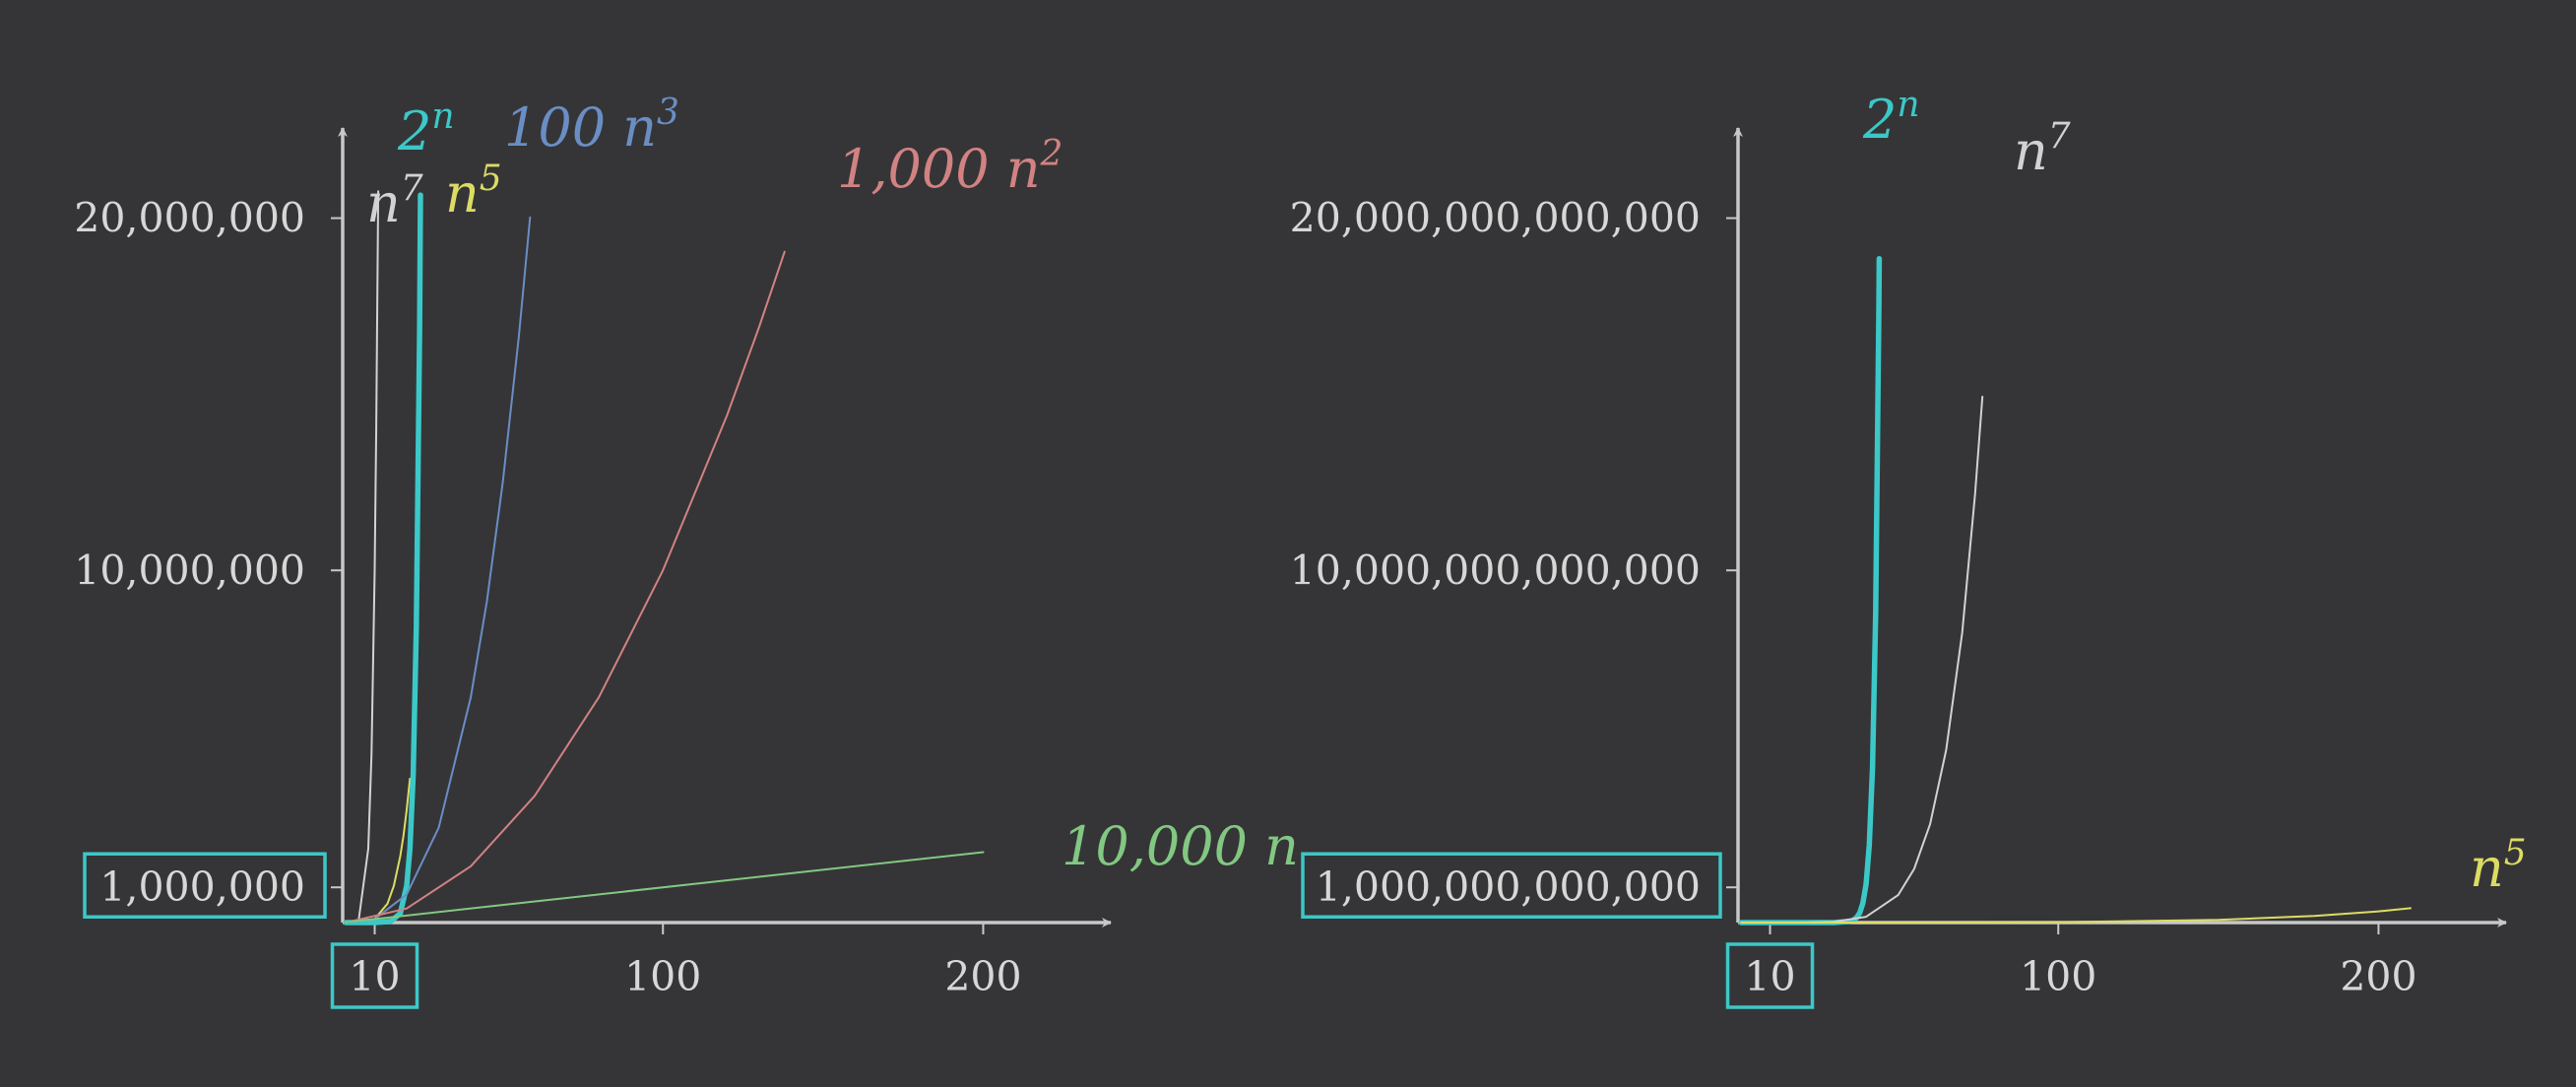 The width and height of the screenshot is (2576, 1087). What do you see at coordinates (580, 127) in the screenshot?
I see `series-label-base: 100 n` at bounding box center [580, 127].